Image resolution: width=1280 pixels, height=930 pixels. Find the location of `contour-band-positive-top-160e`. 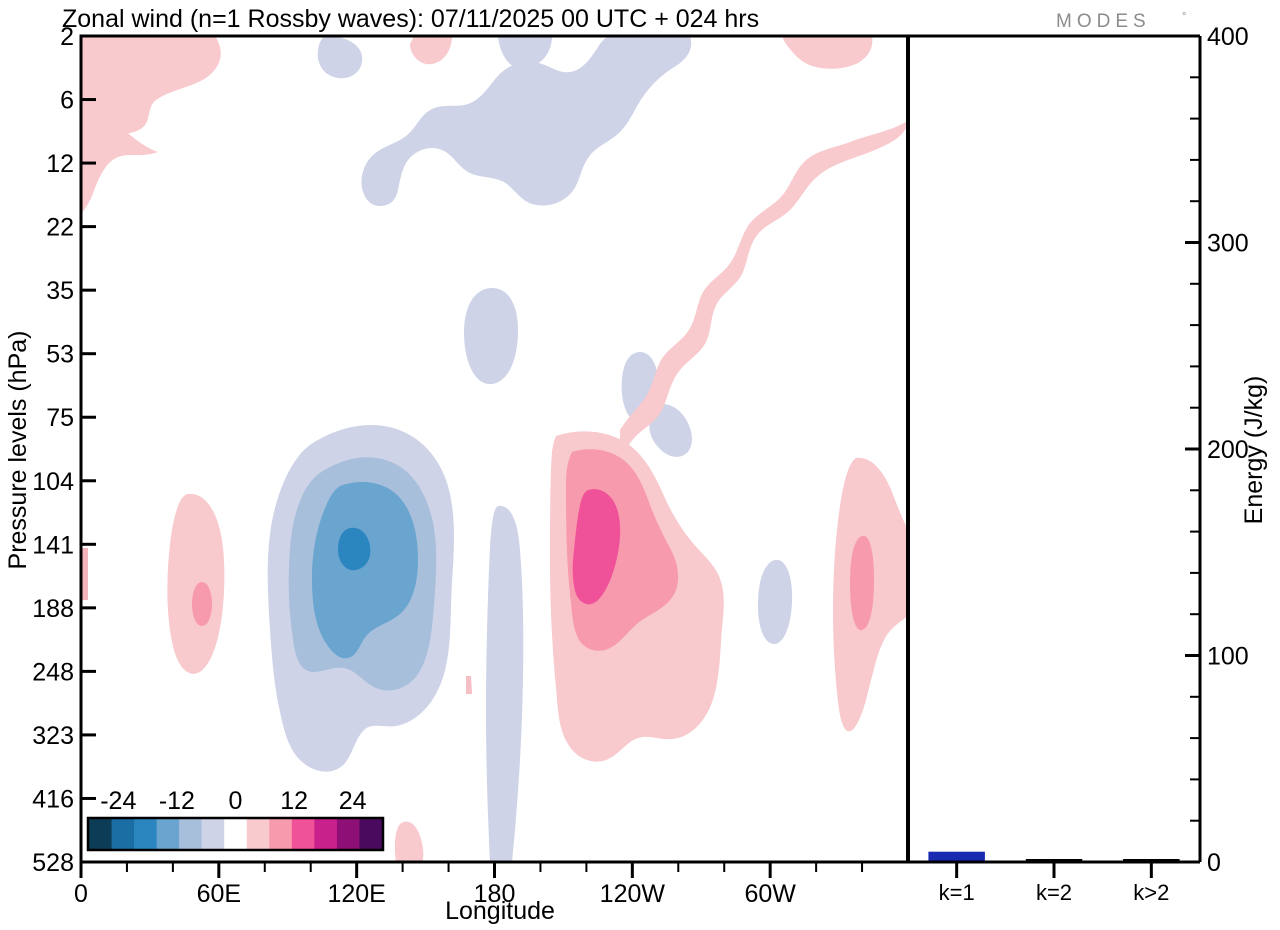

contour-band-positive-top-160e is located at coordinates (431, 50).